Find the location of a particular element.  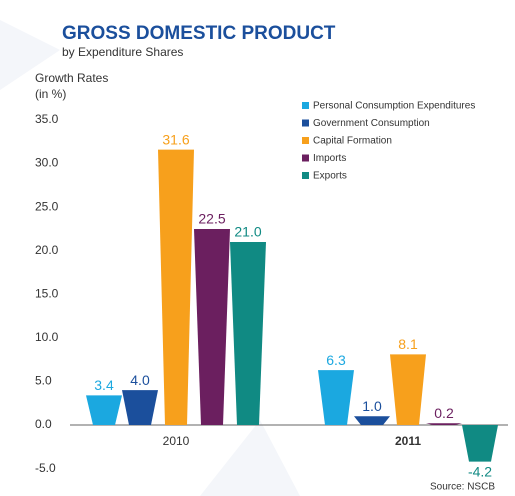

chart-subtitle: by Expenditure Shares is located at coordinates (122, 52).